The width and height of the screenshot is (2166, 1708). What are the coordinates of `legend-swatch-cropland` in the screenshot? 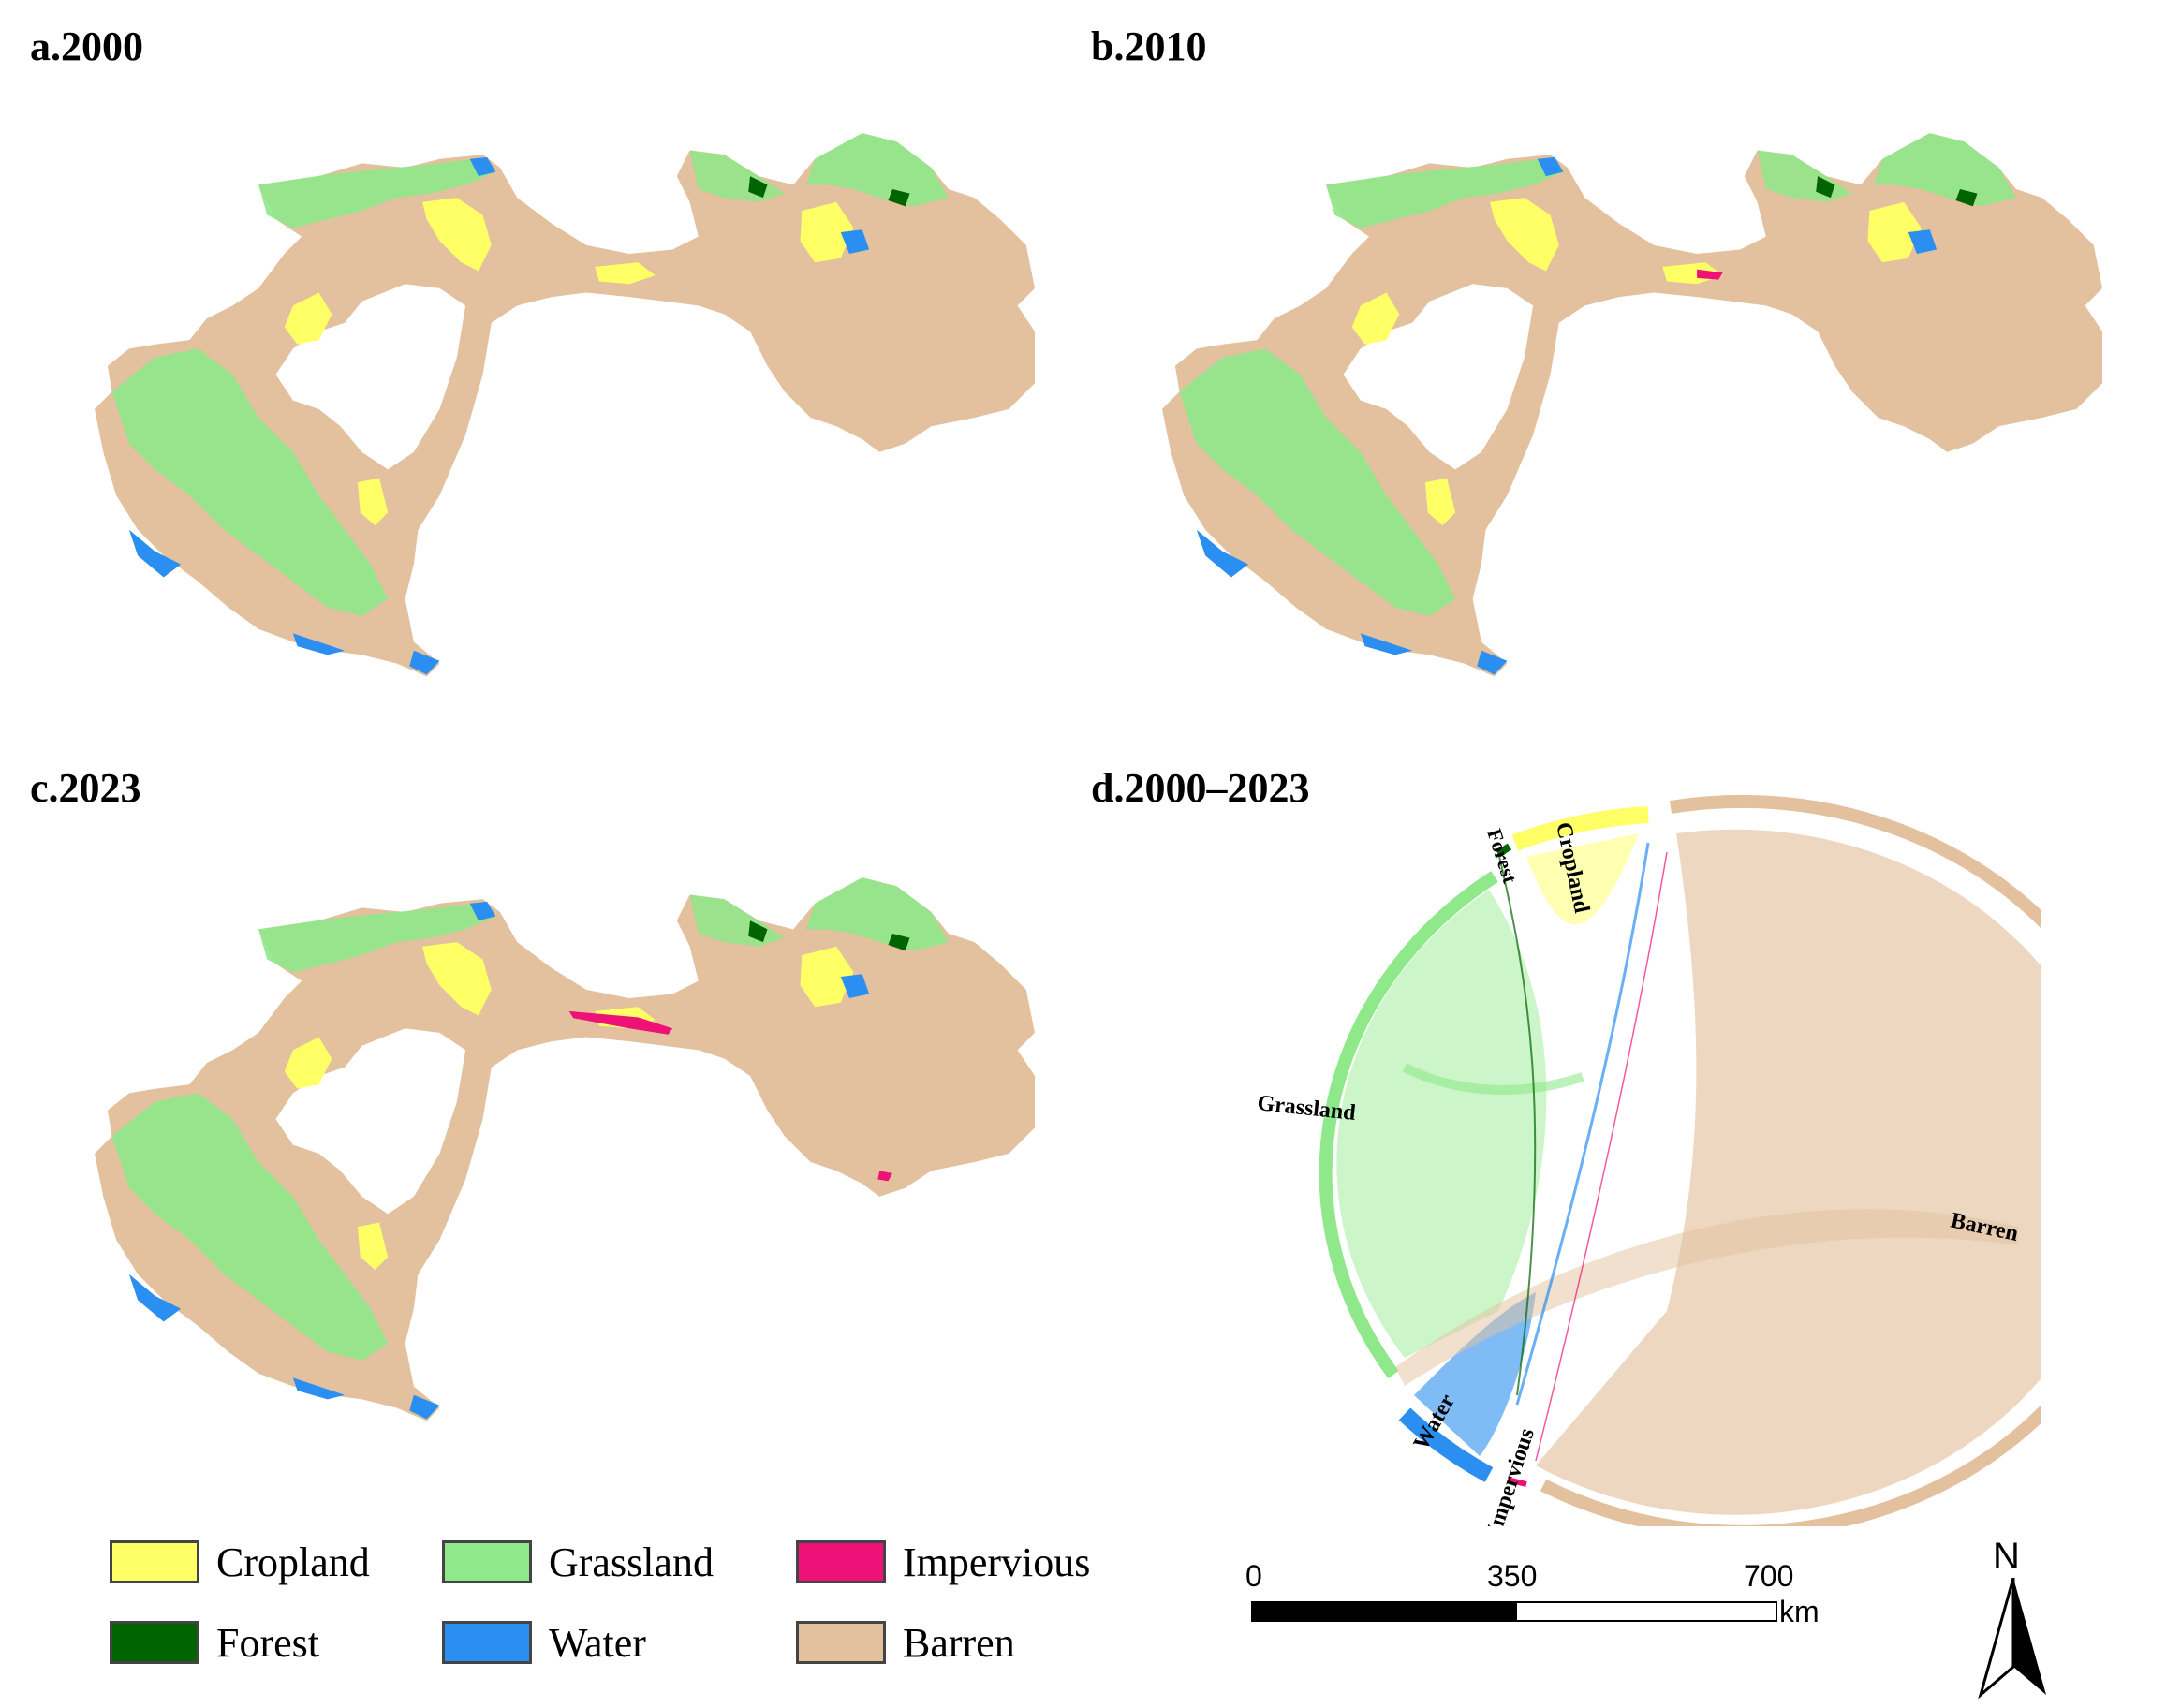 It's located at (154, 1562).